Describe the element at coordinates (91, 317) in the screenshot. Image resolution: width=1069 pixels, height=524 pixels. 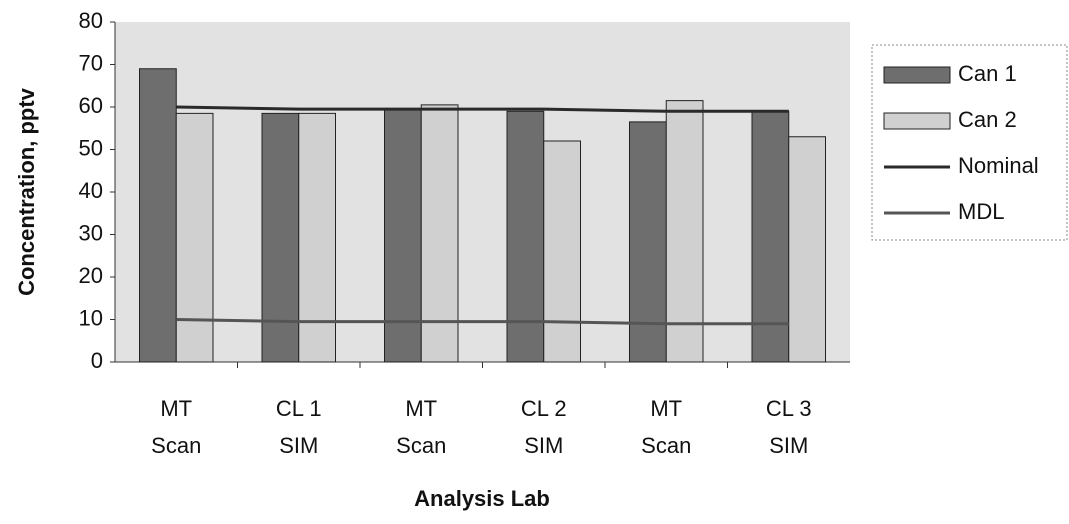
I see `y-tick-label: 10` at that location.